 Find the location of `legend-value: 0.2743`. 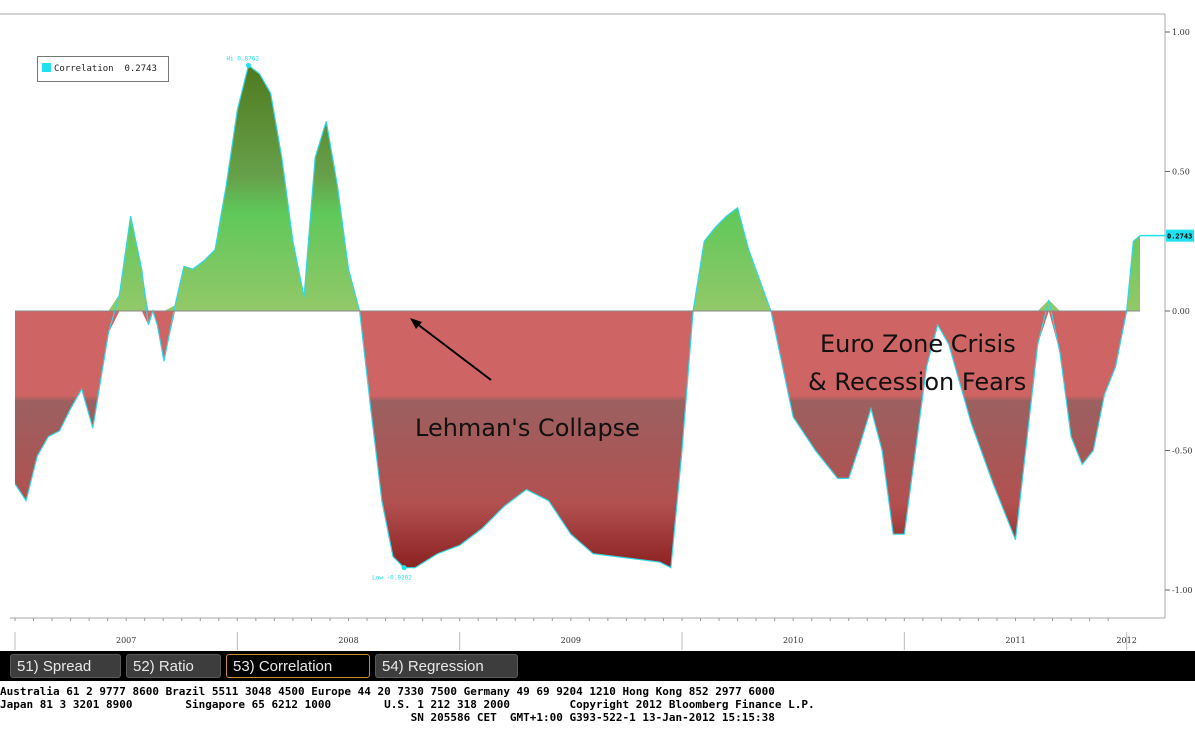

legend-value: 0.2743 is located at coordinates (140, 69).